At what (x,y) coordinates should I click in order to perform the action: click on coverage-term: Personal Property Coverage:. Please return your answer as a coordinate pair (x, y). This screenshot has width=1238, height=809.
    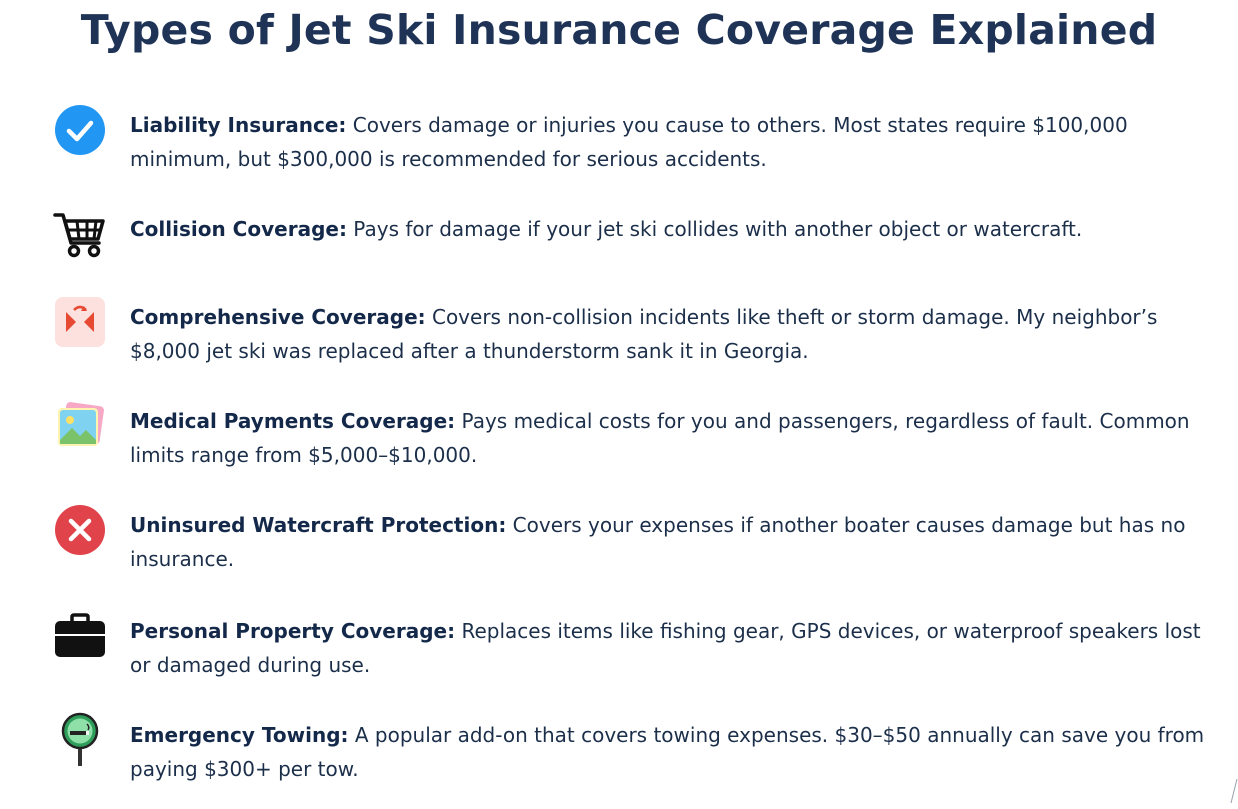
    Looking at the image, I should click on (293, 631).